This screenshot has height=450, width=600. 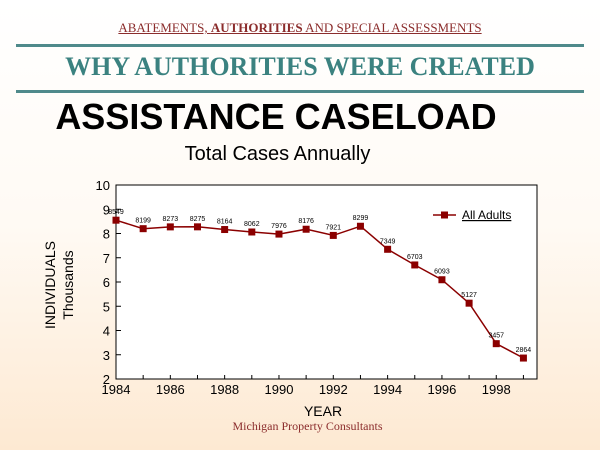 What do you see at coordinates (164, 27) in the screenshot?
I see `header-text-1: ABATEMENTS,` at bounding box center [164, 27].